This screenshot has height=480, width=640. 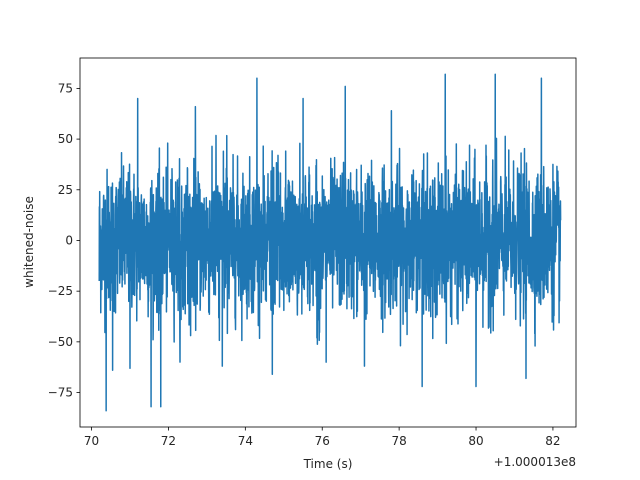 What do you see at coordinates (65, 139) in the screenshot?
I see `y-tick-label: 50` at bounding box center [65, 139].